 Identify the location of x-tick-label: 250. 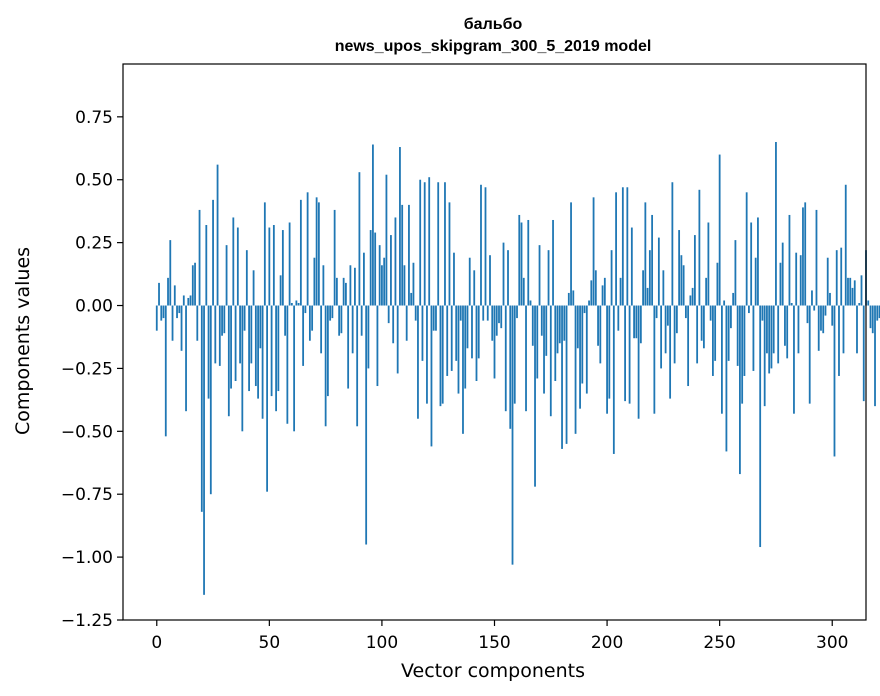
(719, 643).